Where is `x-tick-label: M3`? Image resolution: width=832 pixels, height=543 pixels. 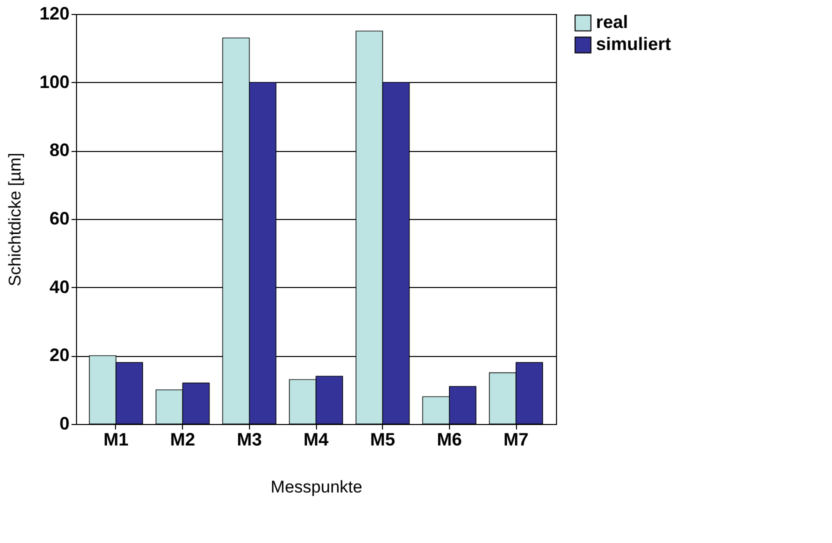 x-tick-label: M3 is located at coordinates (249, 440).